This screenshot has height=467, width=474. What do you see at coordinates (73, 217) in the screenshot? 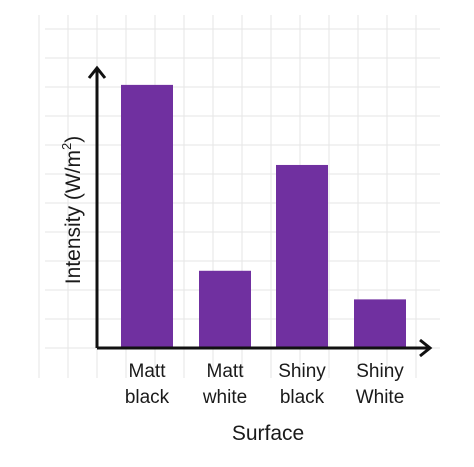
I see `y-axis-label-main: Intensity (W/m` at bounding box center [73, 217].